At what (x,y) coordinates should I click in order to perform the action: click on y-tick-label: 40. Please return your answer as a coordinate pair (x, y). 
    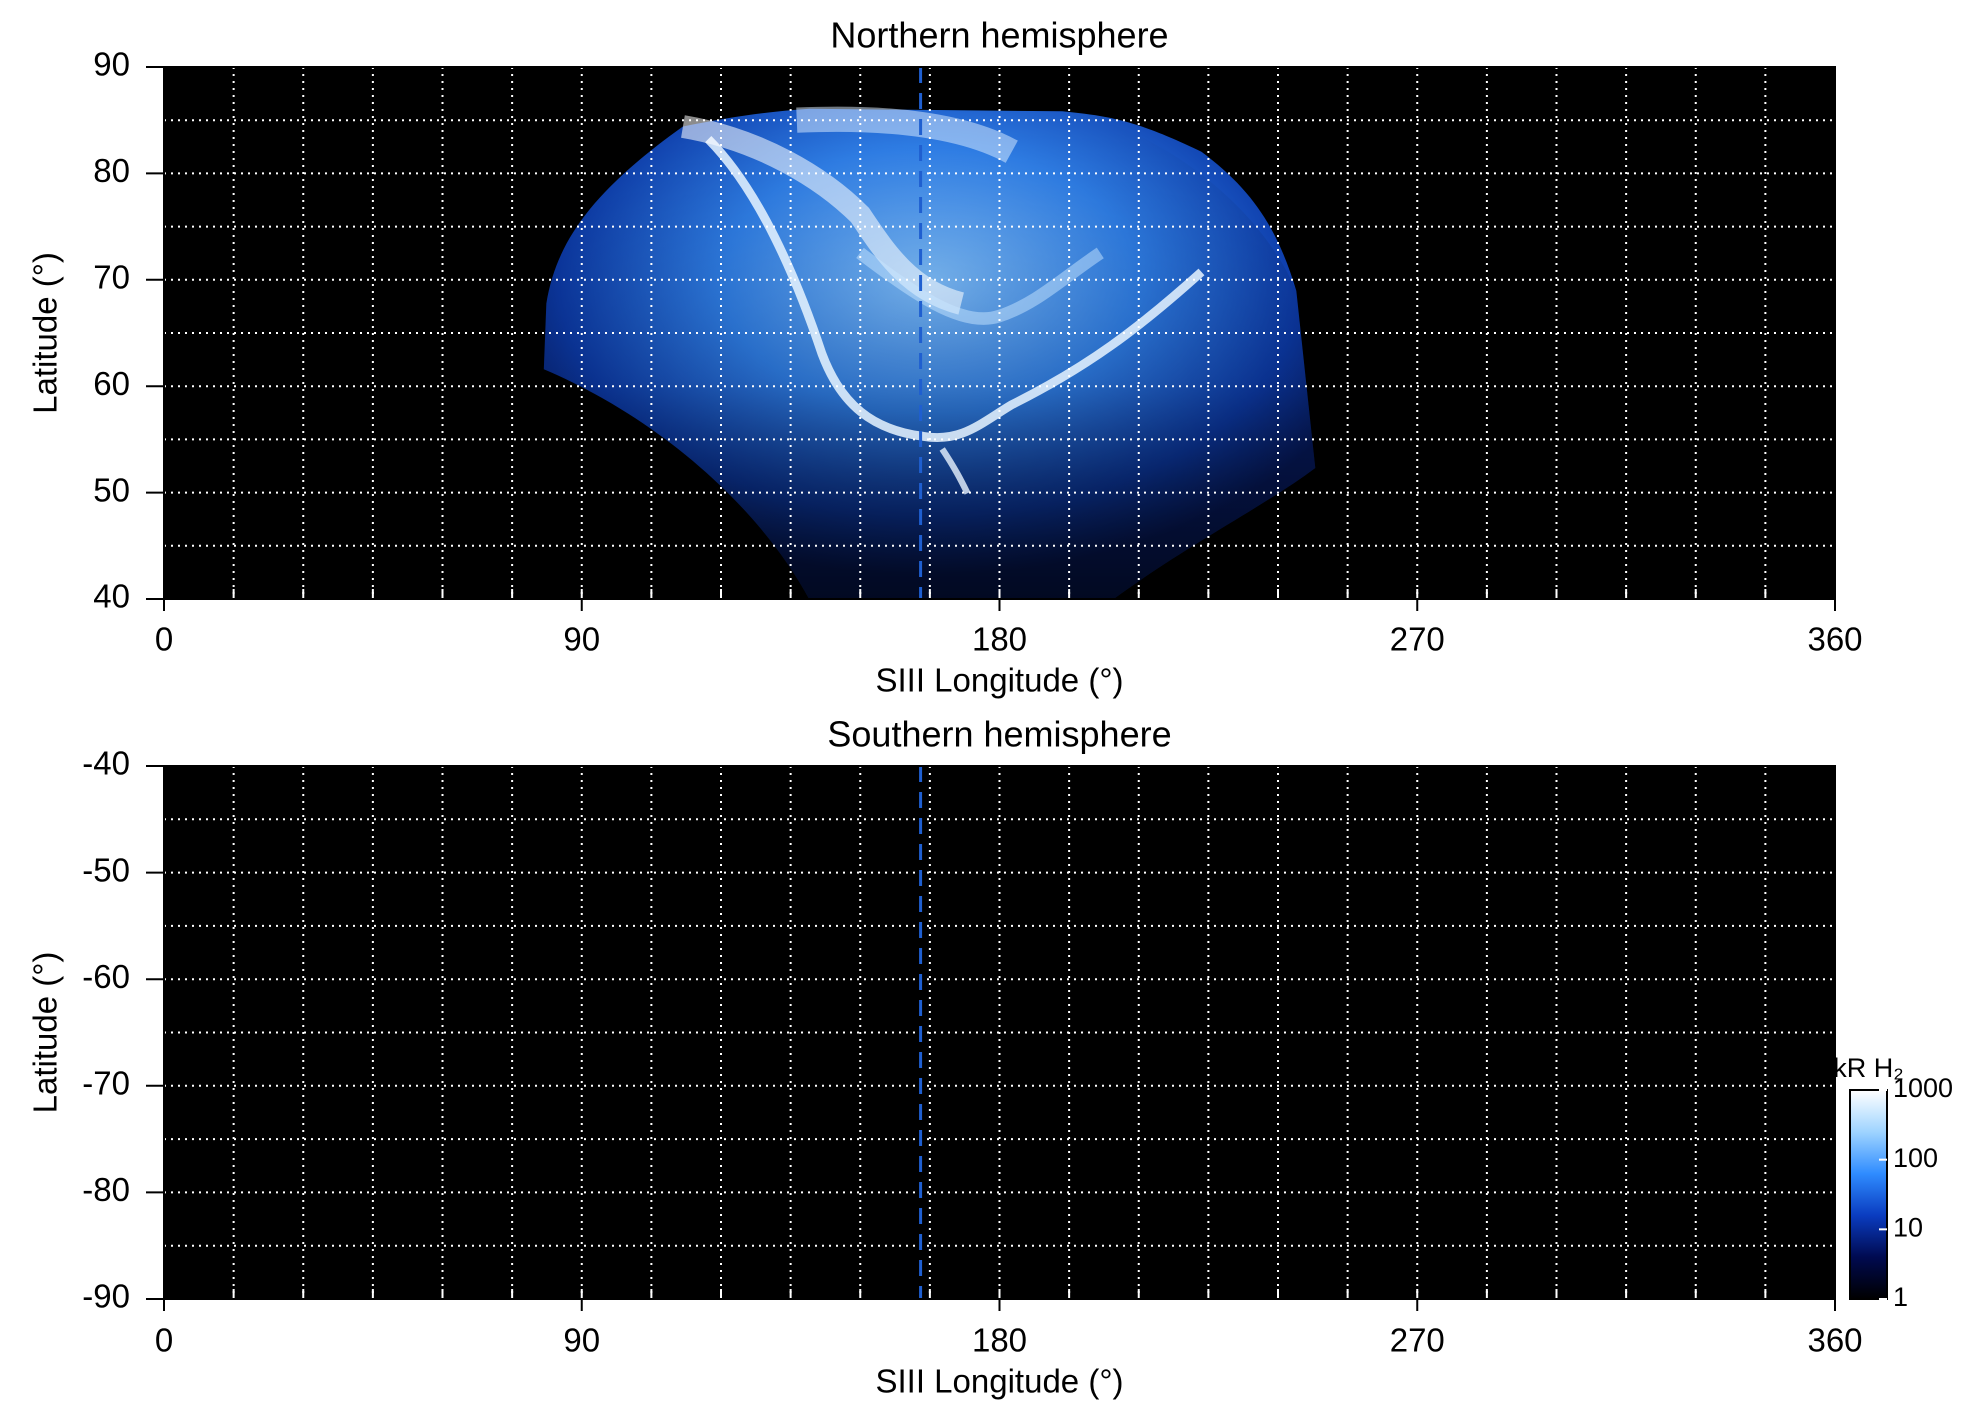
    Looking at the image, I should click on (111, 596).